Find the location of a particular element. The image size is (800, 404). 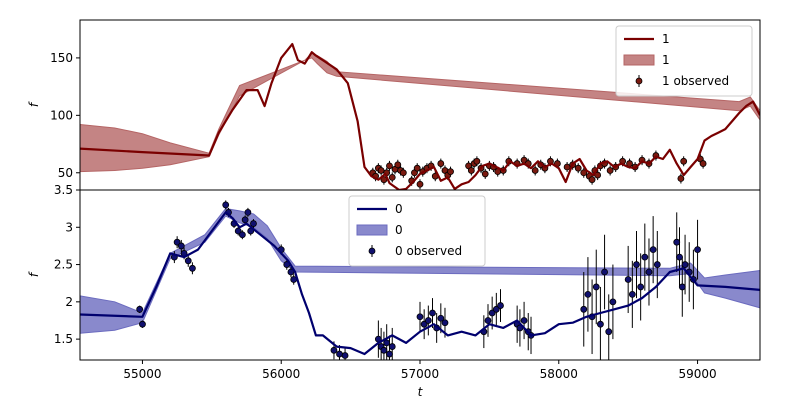

top-legend-marker-swatch is located at coordinates (639, 81).